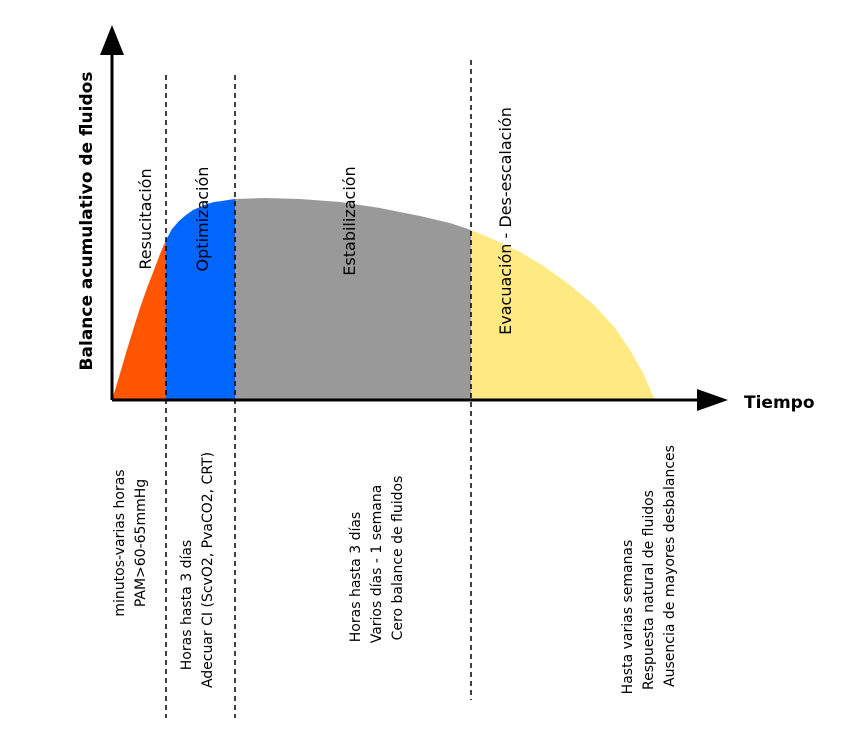 This screenshot has width=843, height=748. Describe the element at coordinates (628, 617) in the screenshot. I see `note-evacuacion-1: Hasta varias semanas` at that location.